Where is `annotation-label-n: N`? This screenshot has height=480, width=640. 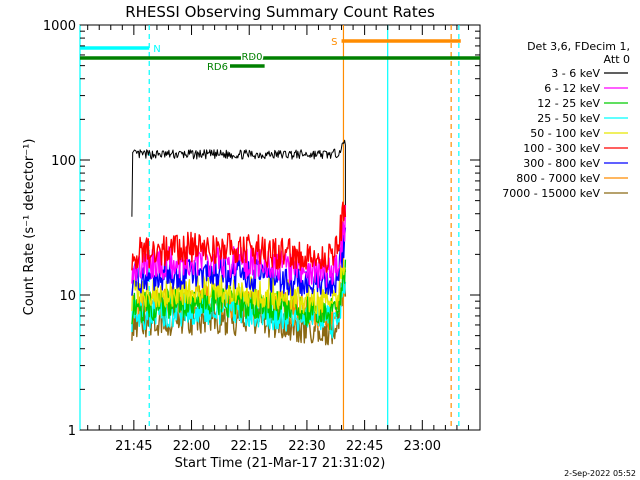 annotation-label-n: N is located at coordinates (156, 49).